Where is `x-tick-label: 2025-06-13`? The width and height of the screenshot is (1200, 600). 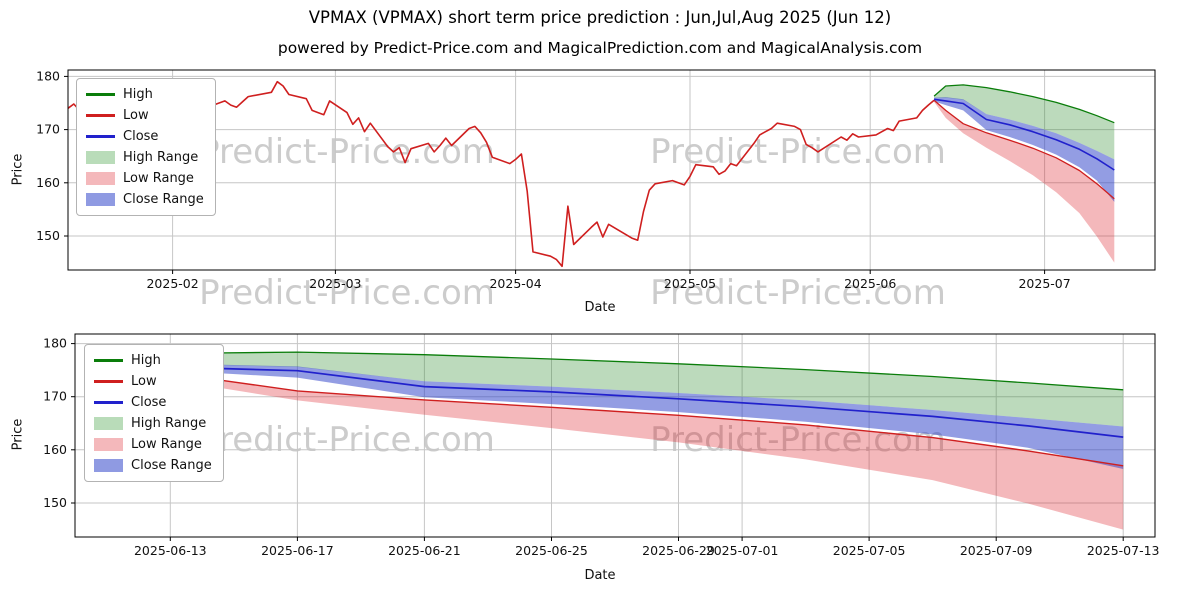 x-tick-label: 2025-06-13 is located at coordinates (170, 550).